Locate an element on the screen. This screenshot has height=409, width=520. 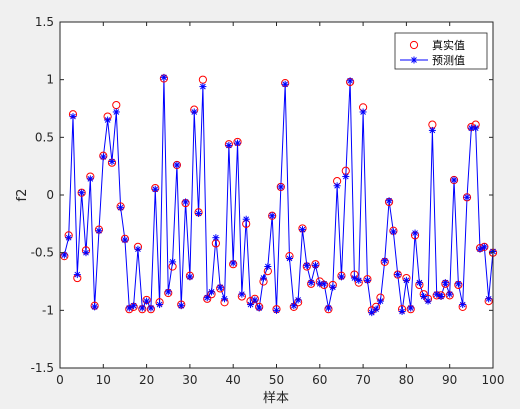
y-tick-label: -0.5 is located at coordinates (42, 253).